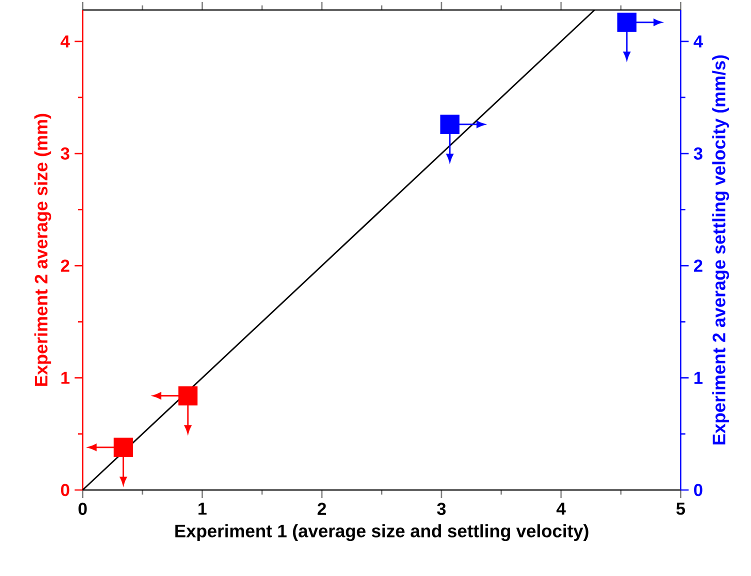 Image resolution: width=751 pixels, height=576 pixels. I want to click on x-tick-label: 3, so click(441, 508).